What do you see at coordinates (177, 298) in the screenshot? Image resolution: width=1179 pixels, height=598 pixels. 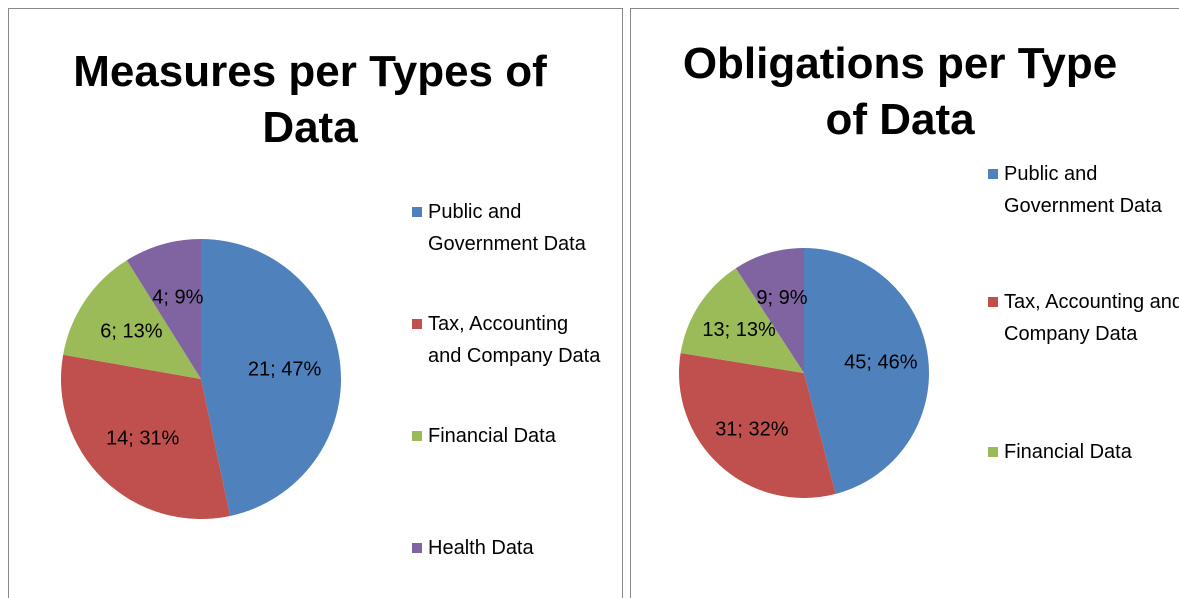 I see `data-label: 4; 9%` at bounding box center [177, 298].